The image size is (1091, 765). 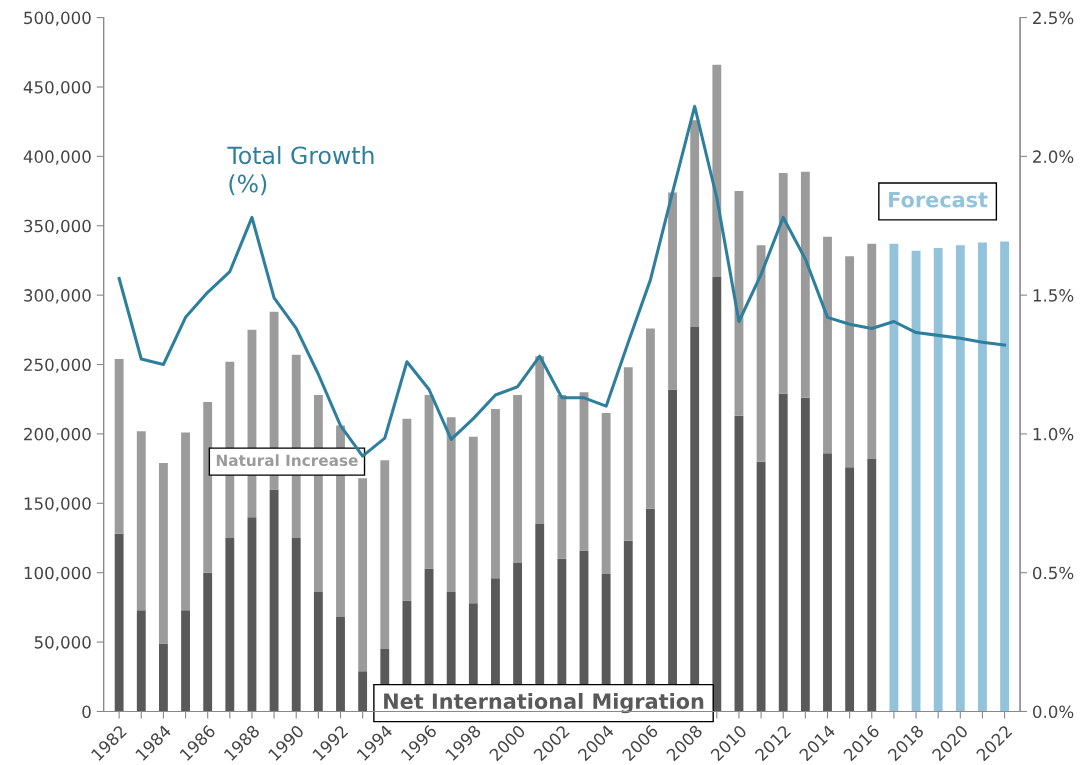 I want to click on y-tick-label: 350,000, so click(x=57, y=227).